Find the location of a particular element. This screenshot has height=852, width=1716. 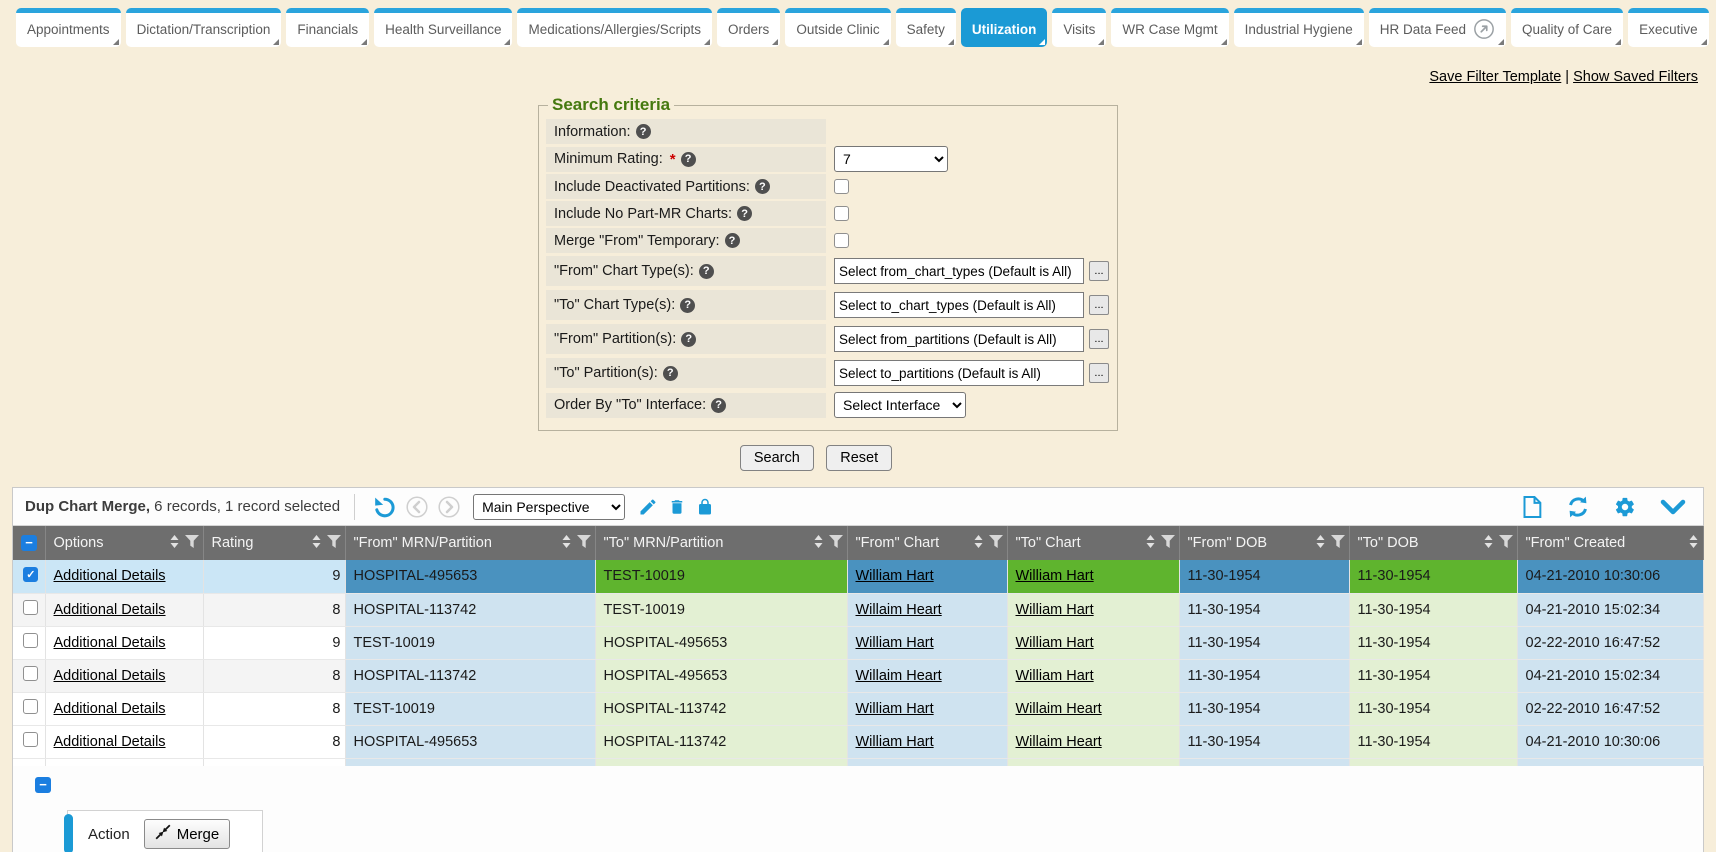

from-partitions-picker-button is located at coordinates (1099, 339).